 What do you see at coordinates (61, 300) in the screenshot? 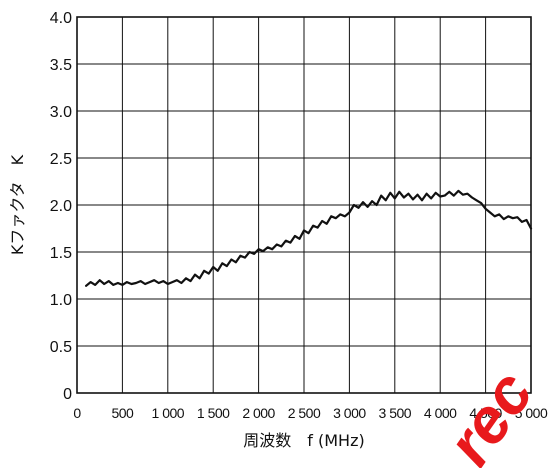
I see `y-tick-label: 1.0` at bounding box center [61, 300].